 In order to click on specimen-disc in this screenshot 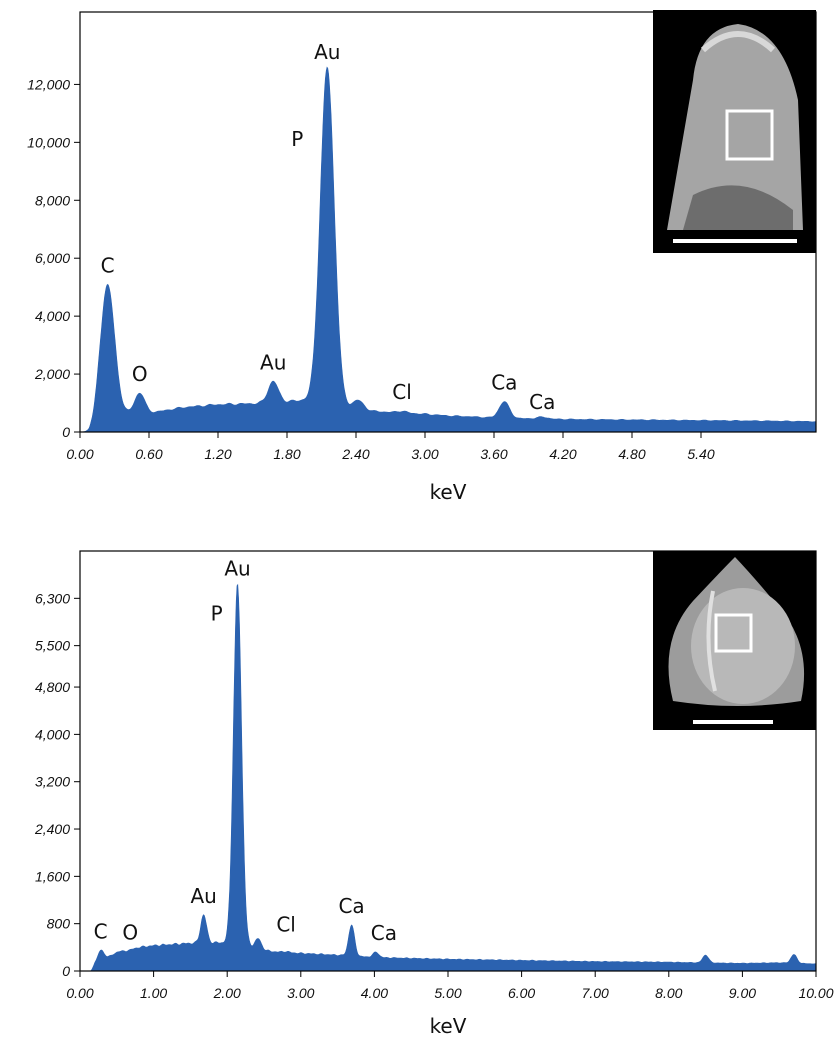, I will do `click(743, 646)`.